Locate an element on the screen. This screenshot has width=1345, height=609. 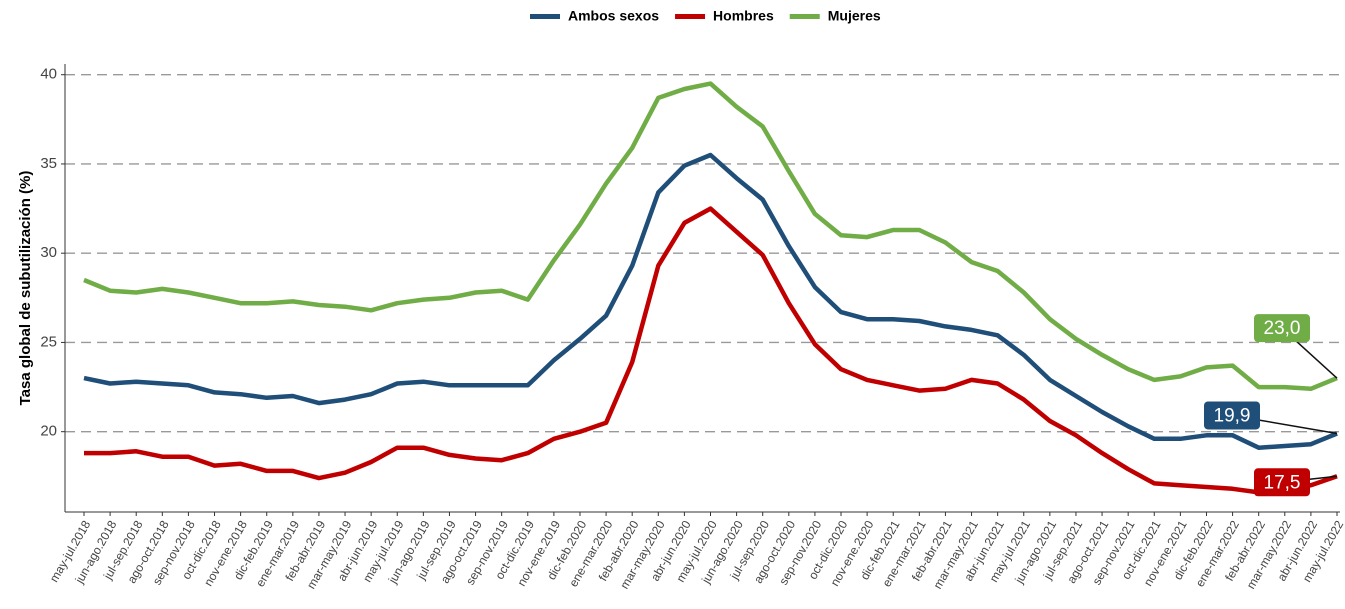
y-tick-label: 25 is located at coordinates (48, 341).